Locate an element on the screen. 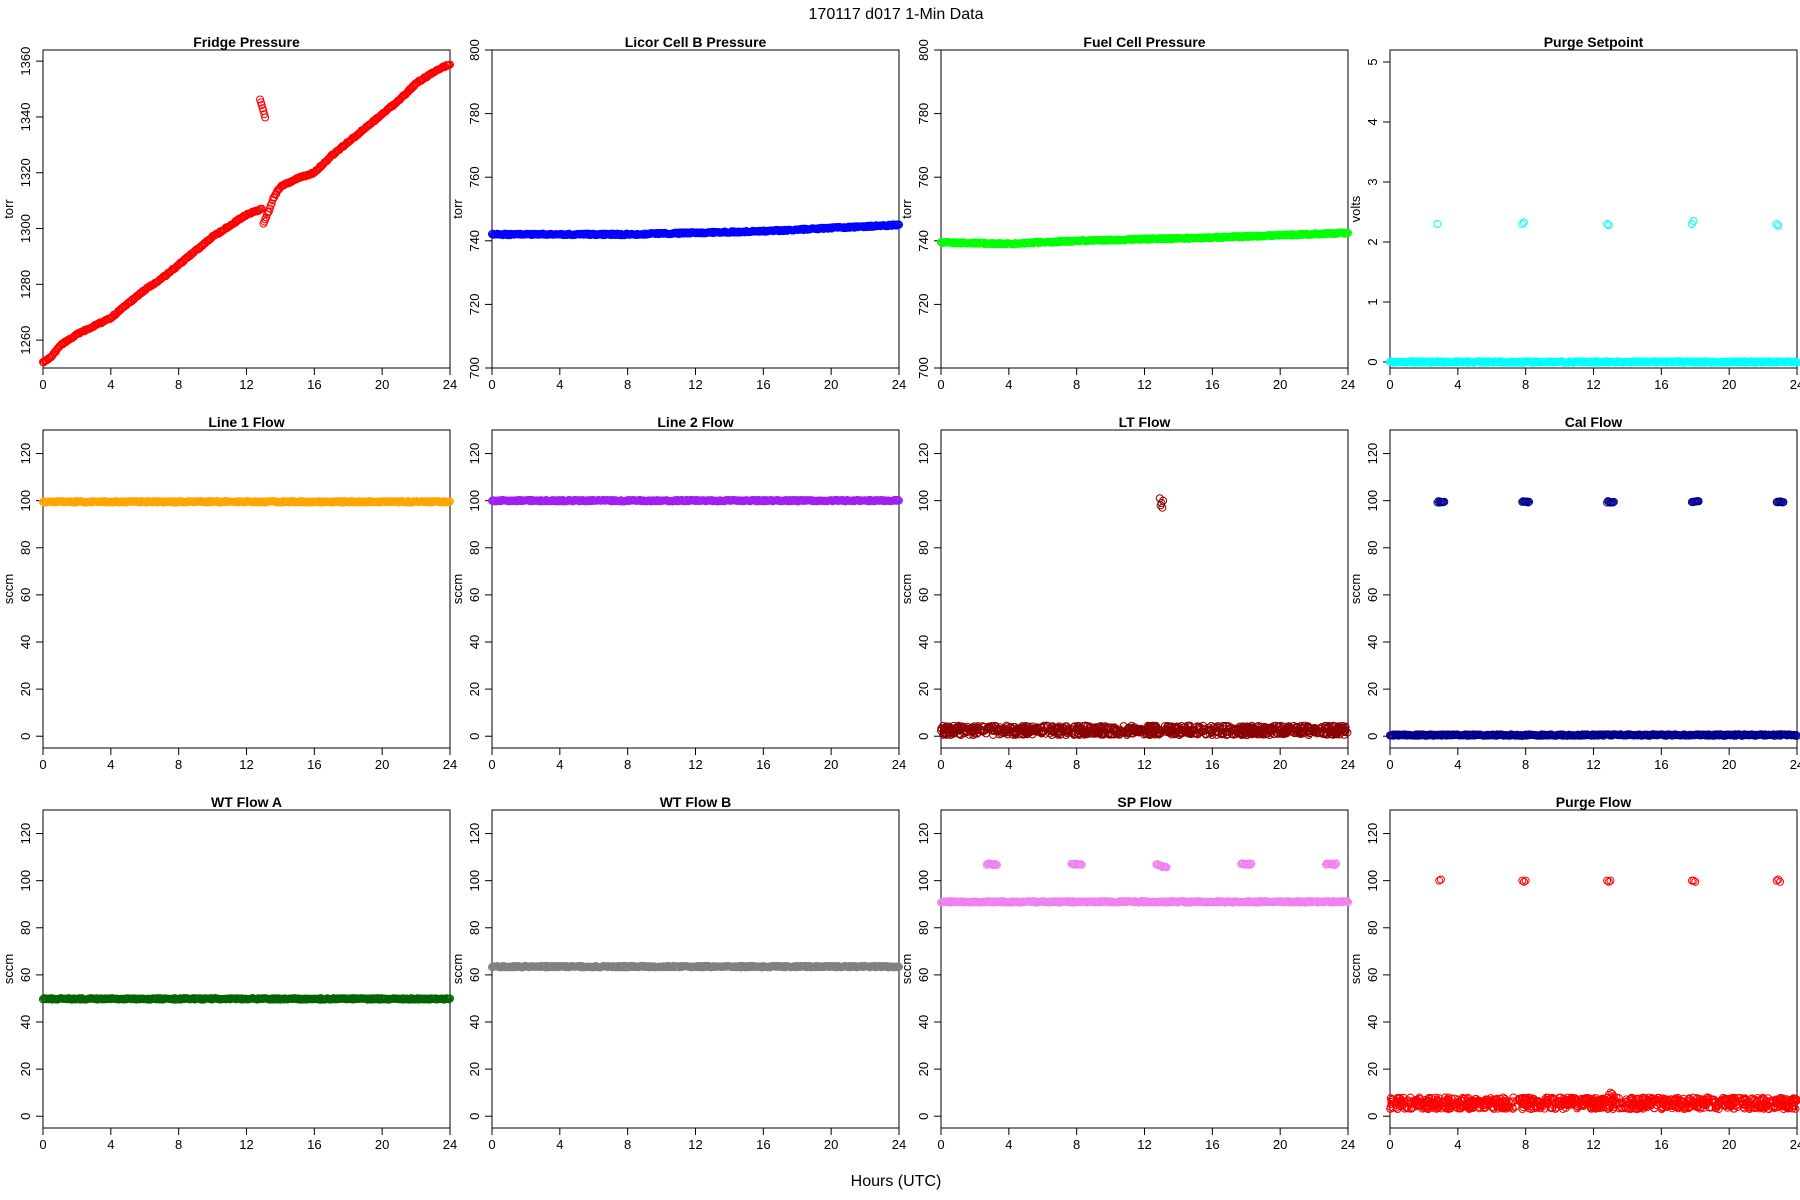 Image resolution: width=1800 pixels, height=1200 pixels. panel-title: LT Flow is located at coordinates (1145, 422).